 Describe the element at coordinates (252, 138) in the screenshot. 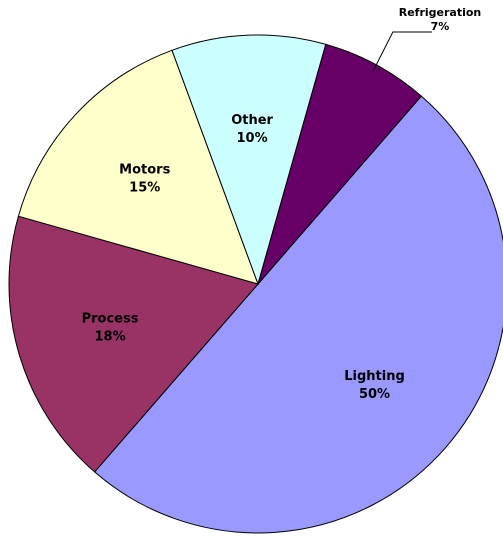

I see `slice-value: 10%` at that location.